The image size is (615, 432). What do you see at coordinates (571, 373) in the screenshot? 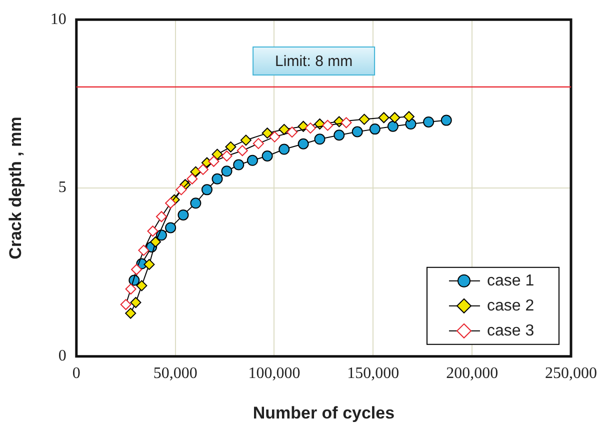
I see `x-tick-label: 250,000` at bounding box center [571, 373].